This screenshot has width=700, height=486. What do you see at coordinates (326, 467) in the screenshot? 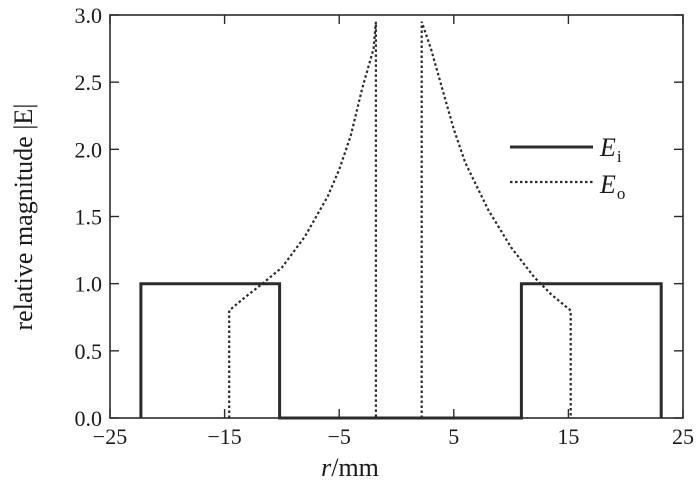
I see `x-axis-variable: r` at bounding box center [326, 467].